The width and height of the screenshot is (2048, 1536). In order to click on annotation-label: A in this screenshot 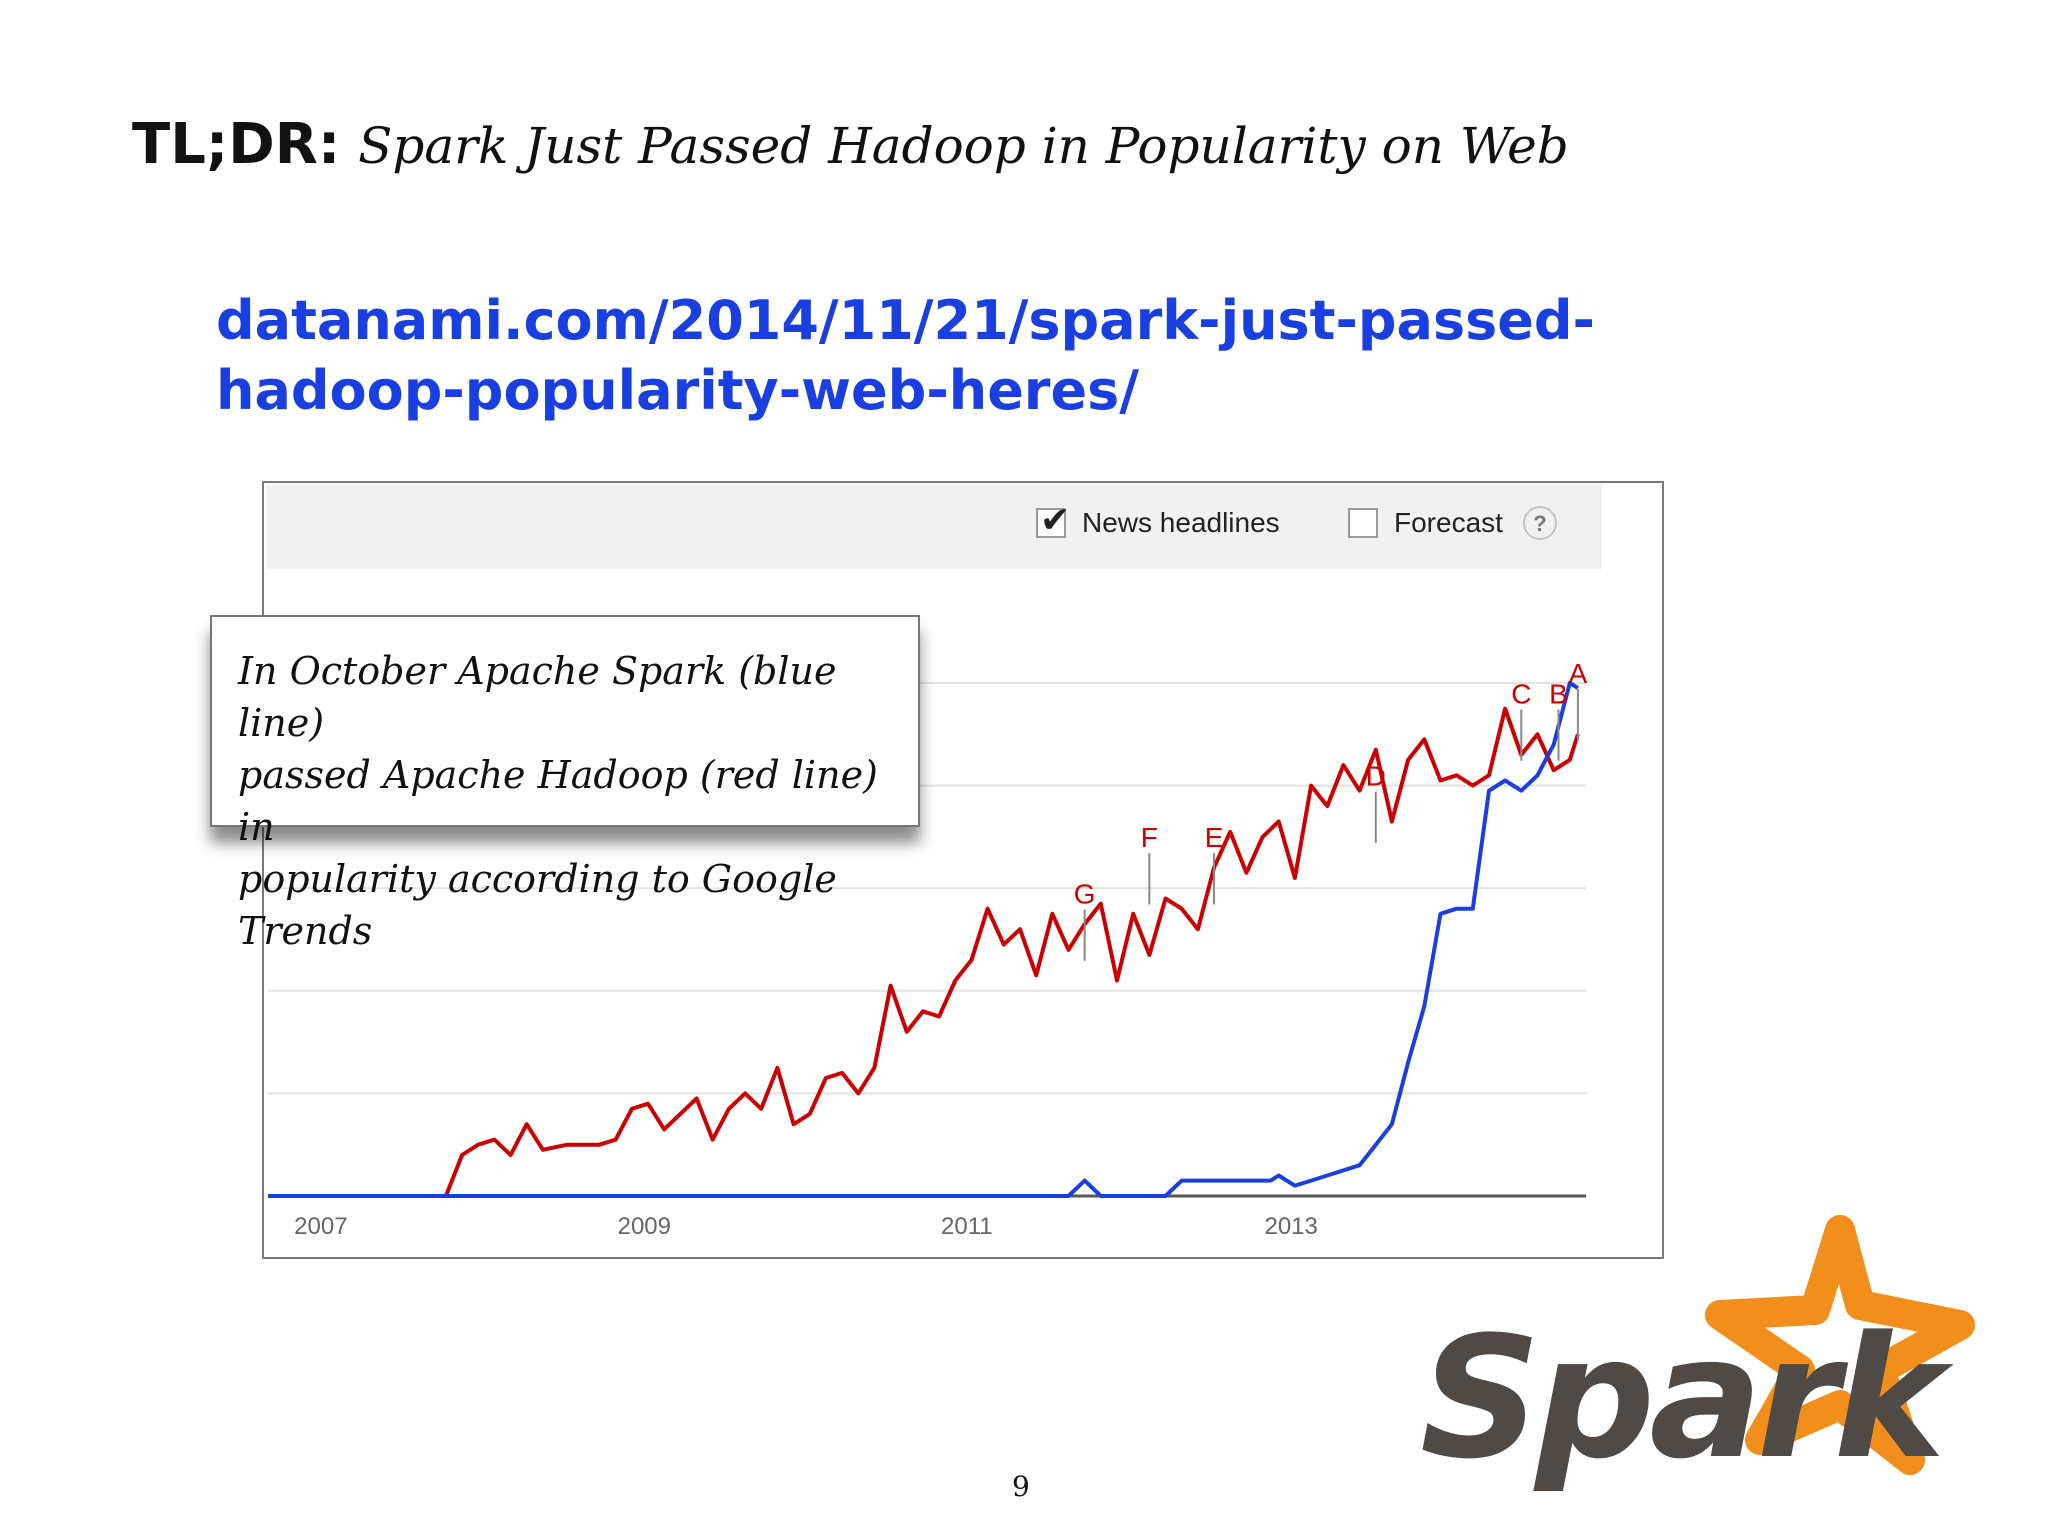, I will do `click(1578, 673)`.